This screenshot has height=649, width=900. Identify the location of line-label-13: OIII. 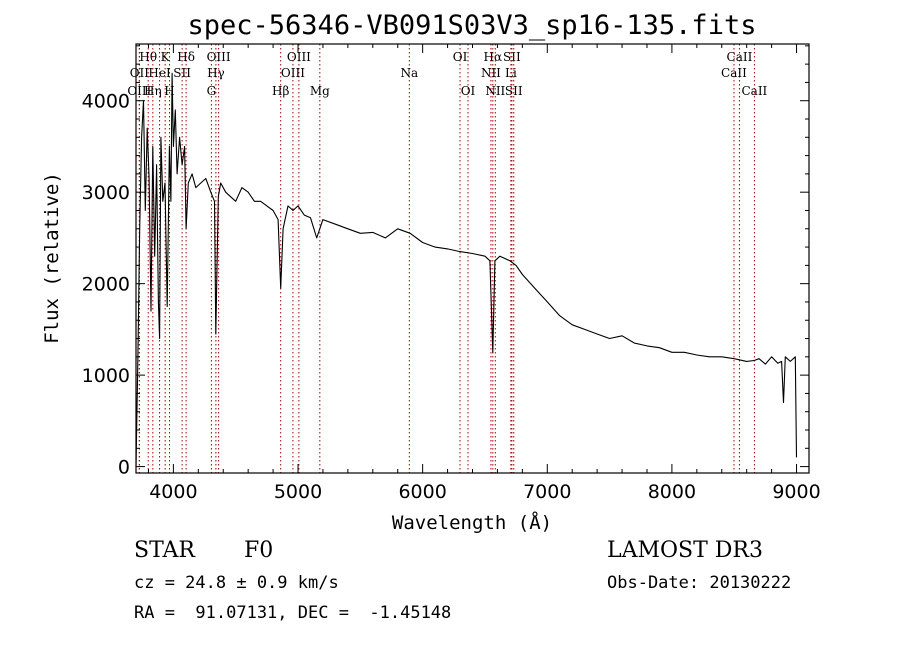
(293, 73).